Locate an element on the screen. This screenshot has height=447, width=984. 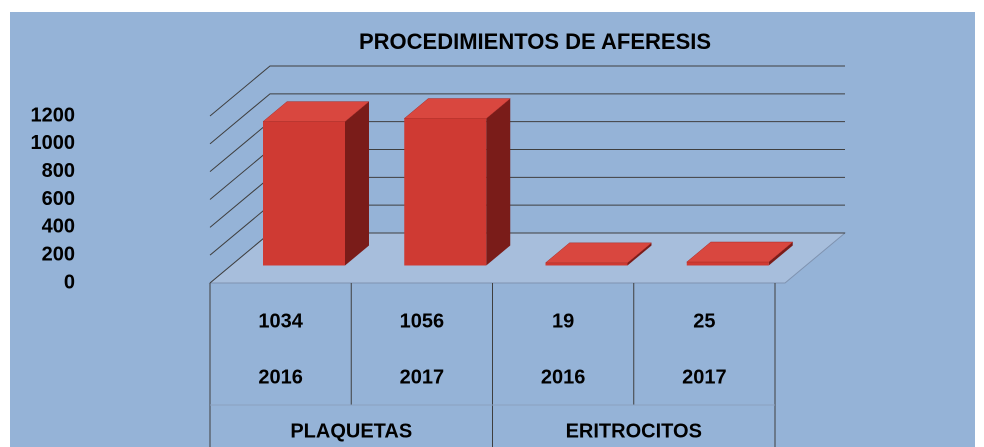
table-value: 1056 is located at coordinates (422, 321).